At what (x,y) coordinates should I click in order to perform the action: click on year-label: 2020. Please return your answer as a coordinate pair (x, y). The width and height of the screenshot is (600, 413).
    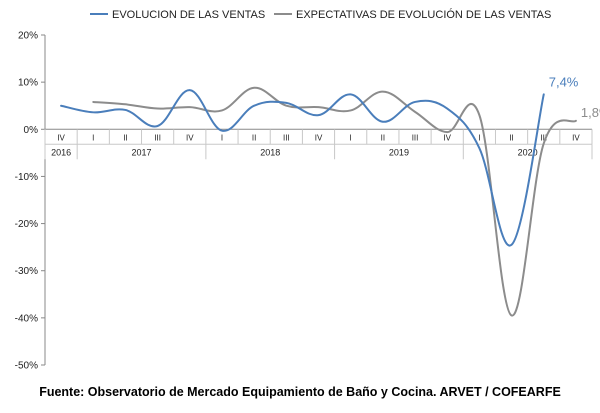
    Looking at the image, I should click on (528, 152).